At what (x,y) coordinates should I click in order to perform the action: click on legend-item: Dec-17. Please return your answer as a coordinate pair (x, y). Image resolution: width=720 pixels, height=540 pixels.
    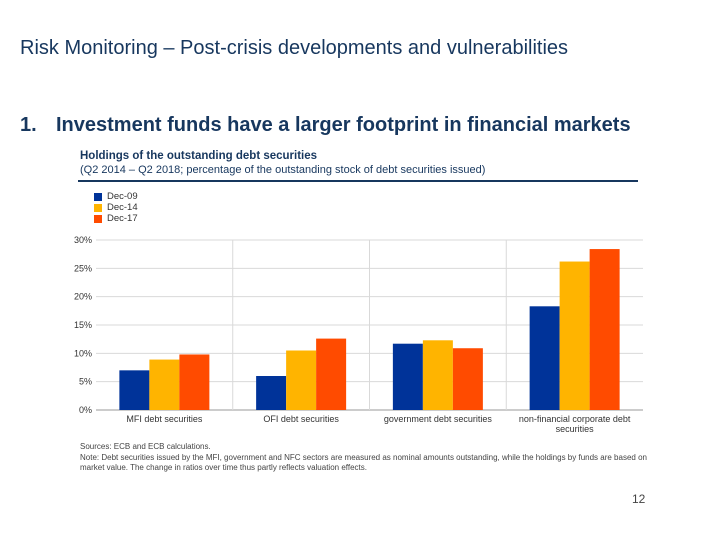
    Looking at the image, I should click on (116, 218).